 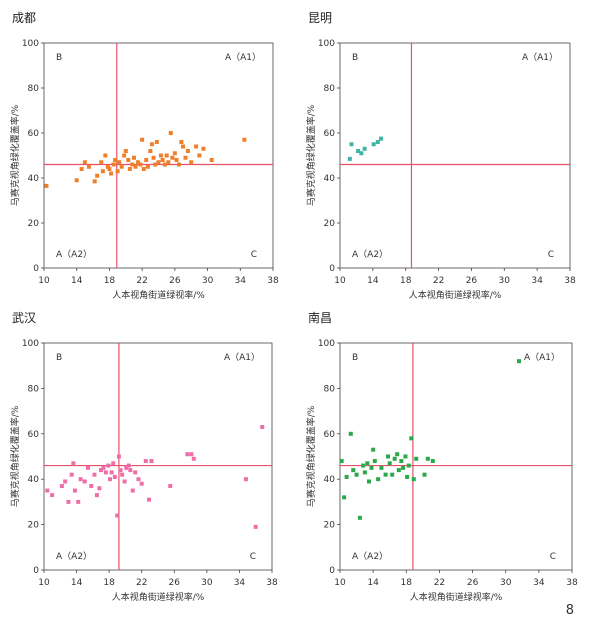 What do you see at coordinates (473, 583) in the screenshot?
I see `x-tick-label: 26` at bounding box center [473, 583].